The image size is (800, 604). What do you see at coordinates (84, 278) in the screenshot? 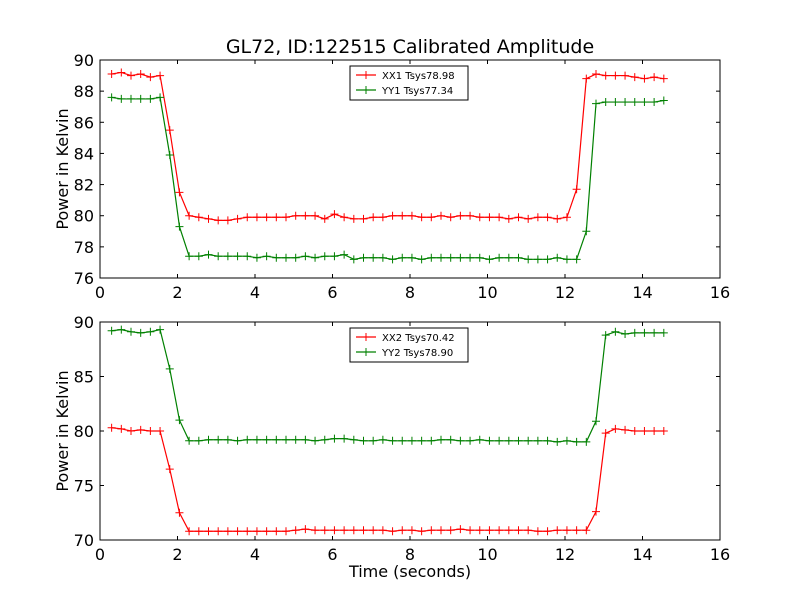
I see `y-tick-label: 76` at bounding box center [84, 278].